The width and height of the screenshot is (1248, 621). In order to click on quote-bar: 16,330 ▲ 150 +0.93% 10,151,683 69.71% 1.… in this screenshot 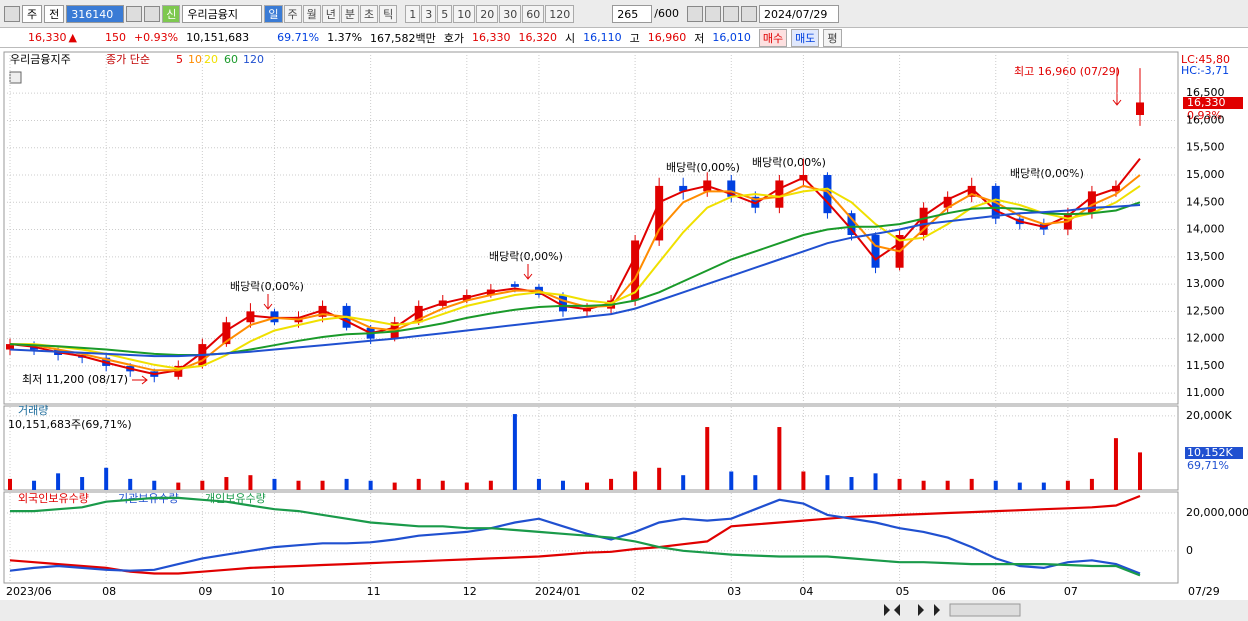, I will do `click(624, 38)`.